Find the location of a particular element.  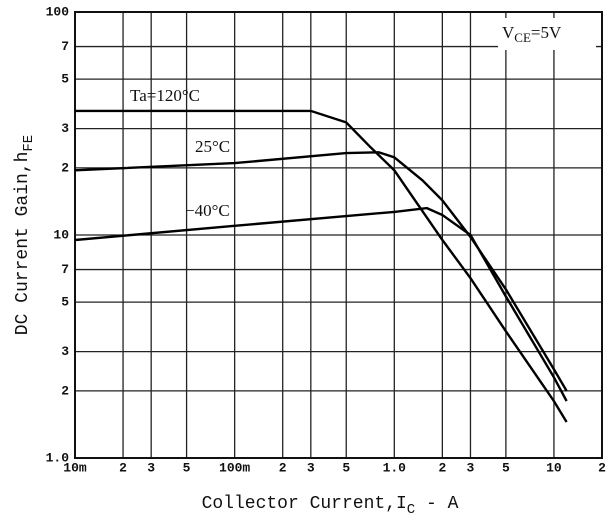

y-tick-label: 100 is located at coordinates (58, 11).